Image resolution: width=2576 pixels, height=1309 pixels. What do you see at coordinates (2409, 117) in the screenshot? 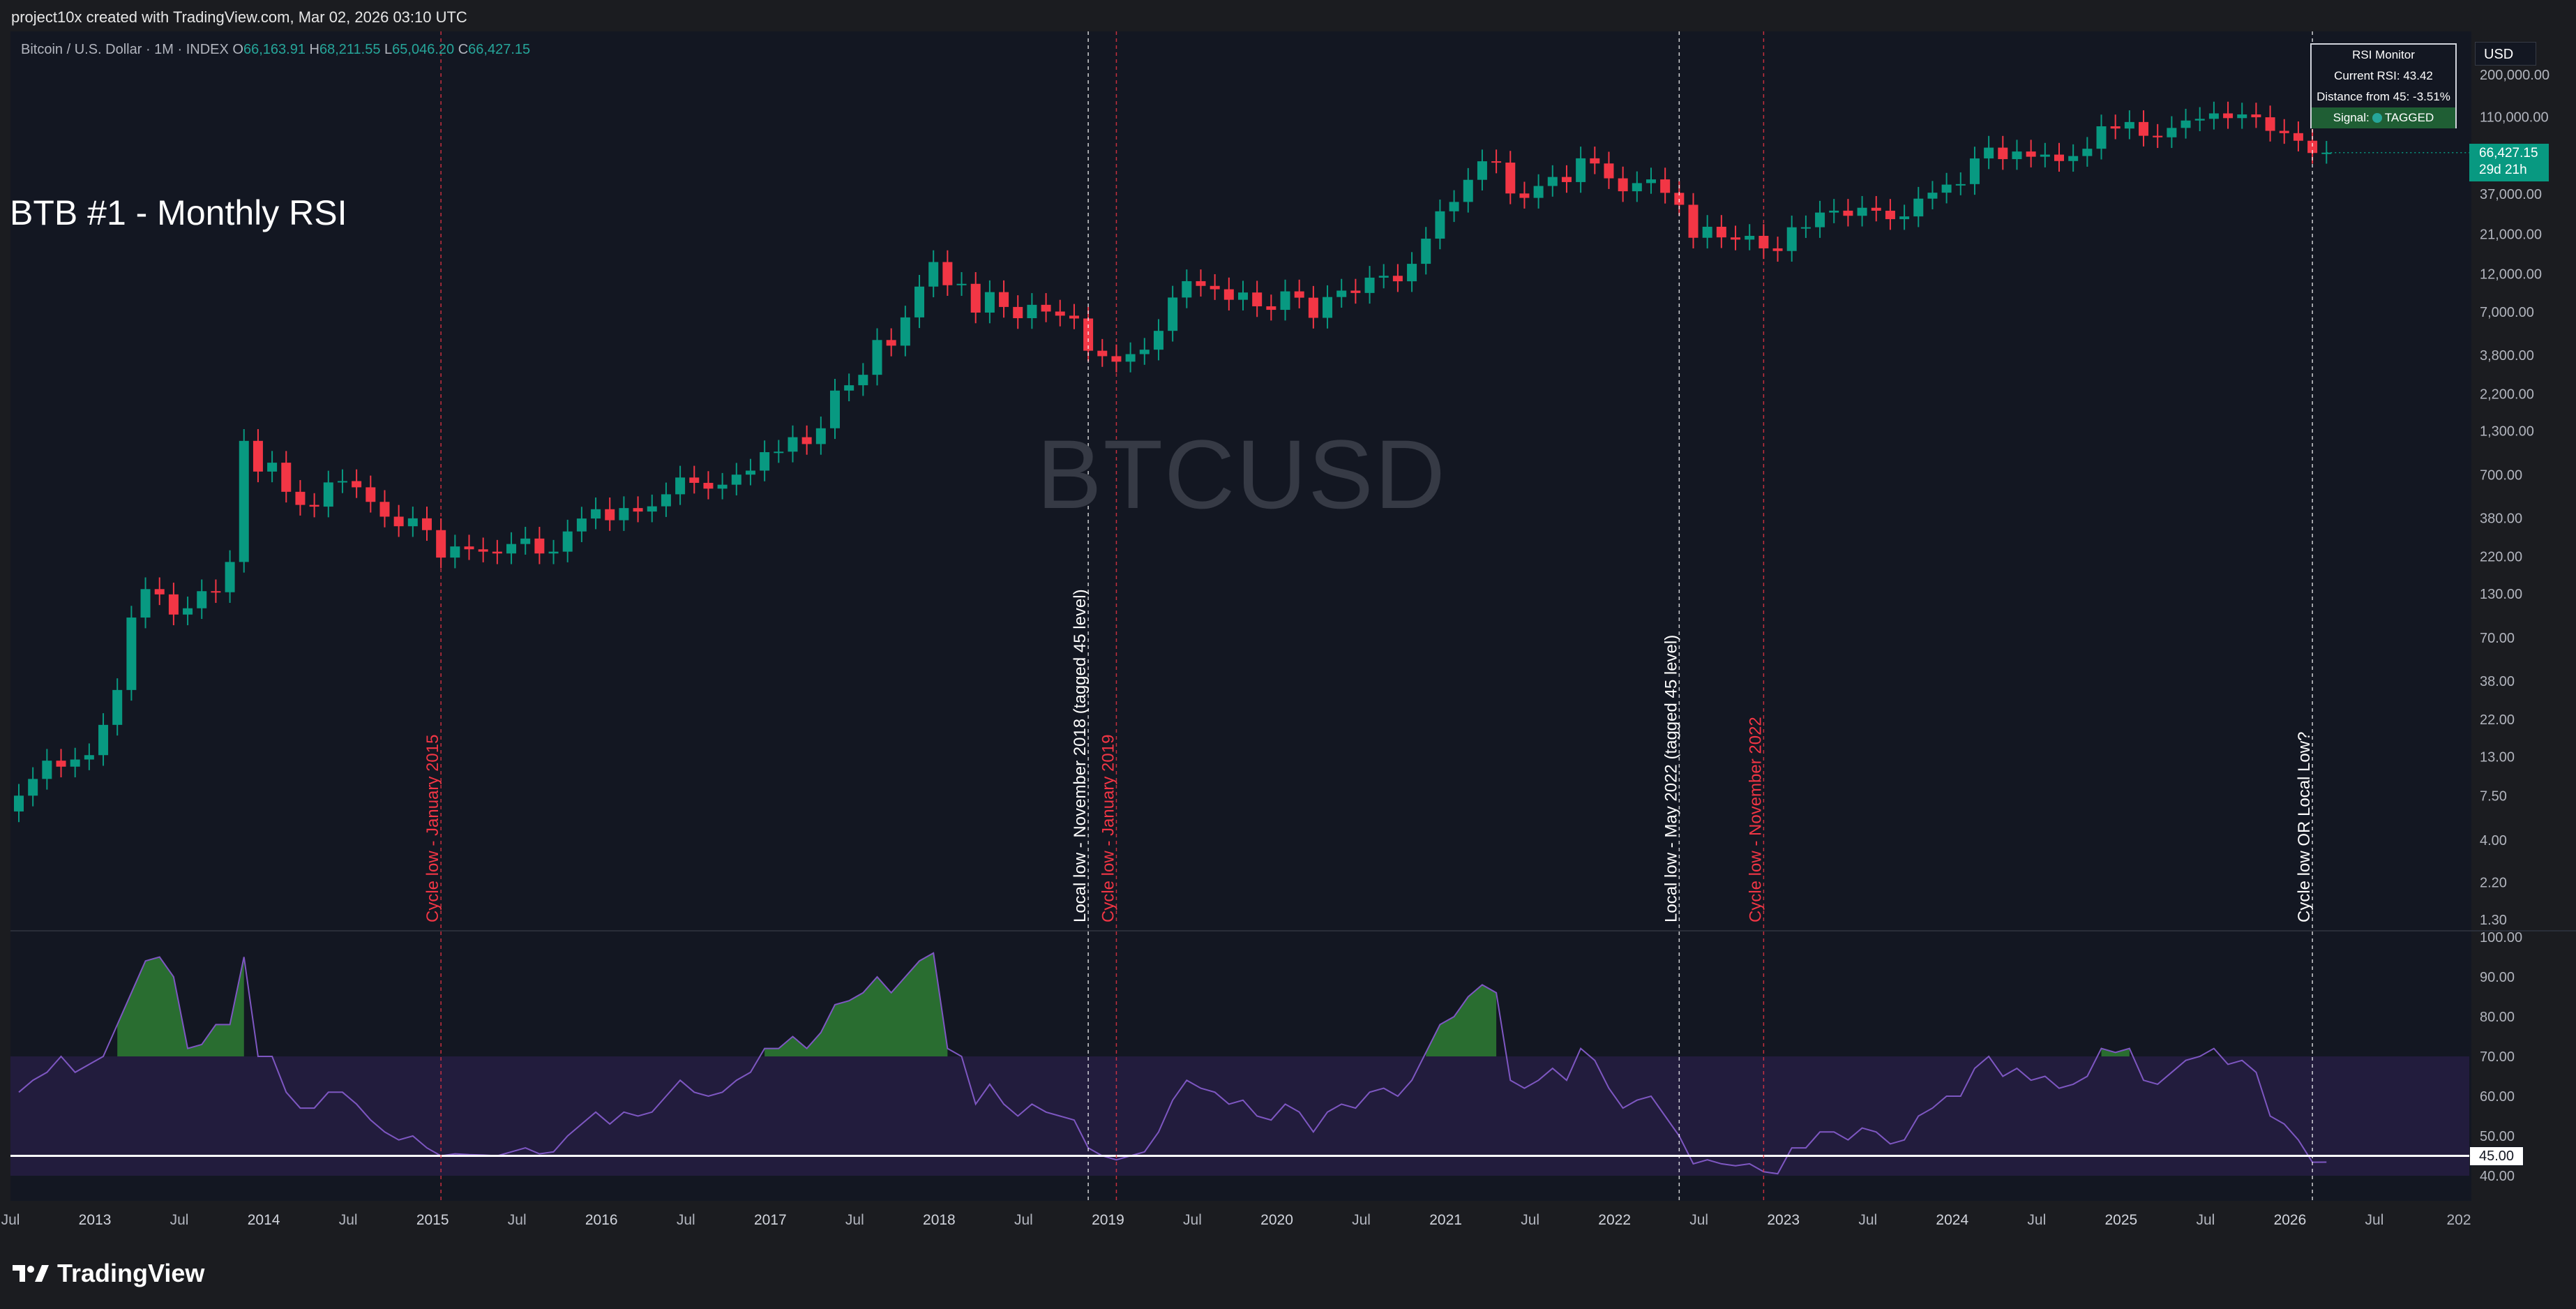
I see `monitor-signal-value: TAGGED` at bounding box center [2409, 117].